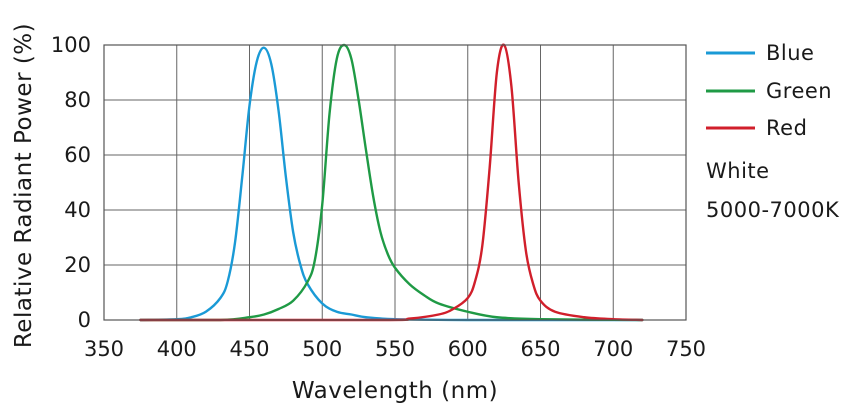 The width and height of the screenshot is (853, 409). What do you see at coordinates (686, 349) in the screenshot?
I see `x-tick-label: 750` at bounding box center [686, 349].